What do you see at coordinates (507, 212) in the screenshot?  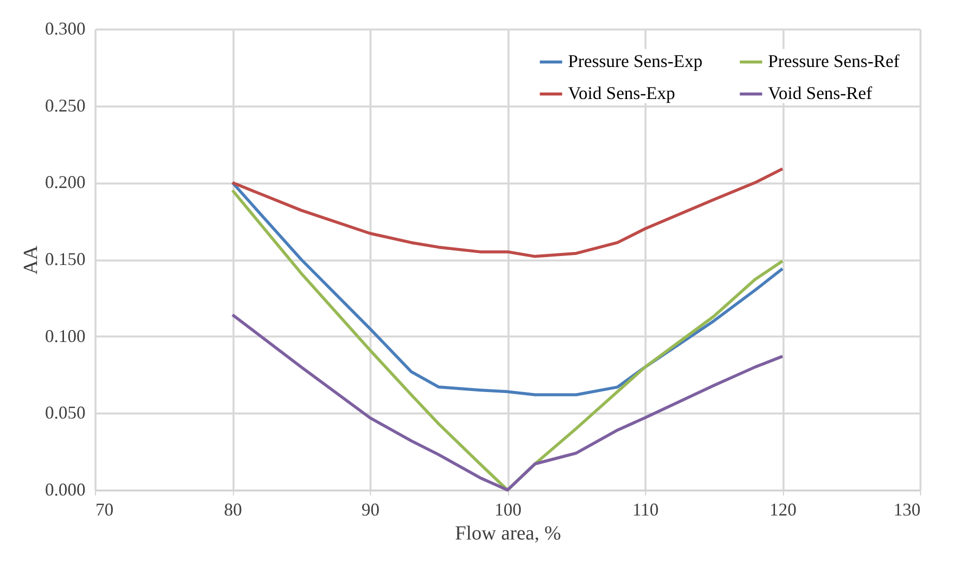 I see `line-series` at bounding box center [507, 212].